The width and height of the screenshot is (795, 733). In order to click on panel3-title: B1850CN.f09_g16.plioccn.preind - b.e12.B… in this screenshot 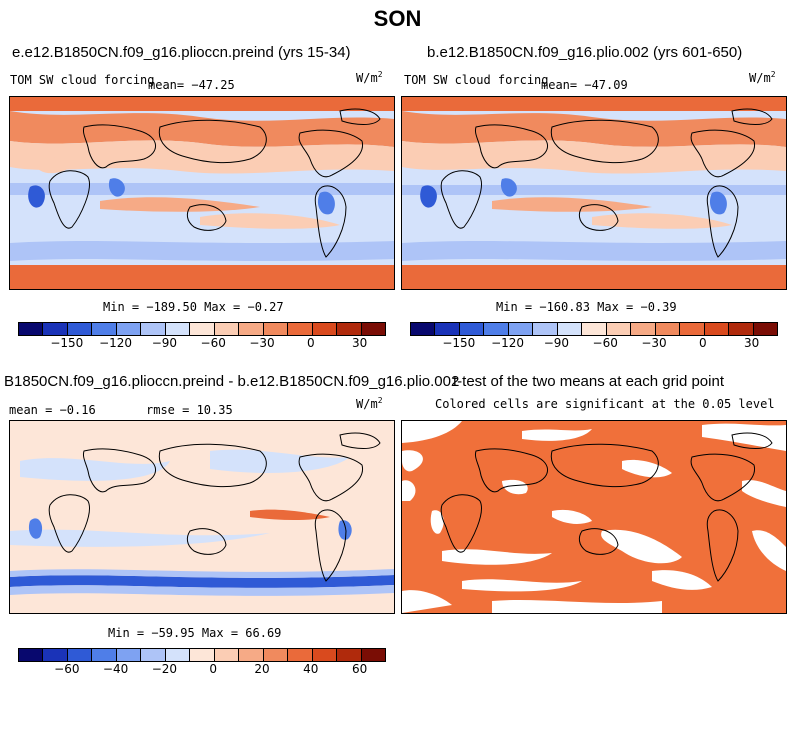, I will do `click(232, 381)`.